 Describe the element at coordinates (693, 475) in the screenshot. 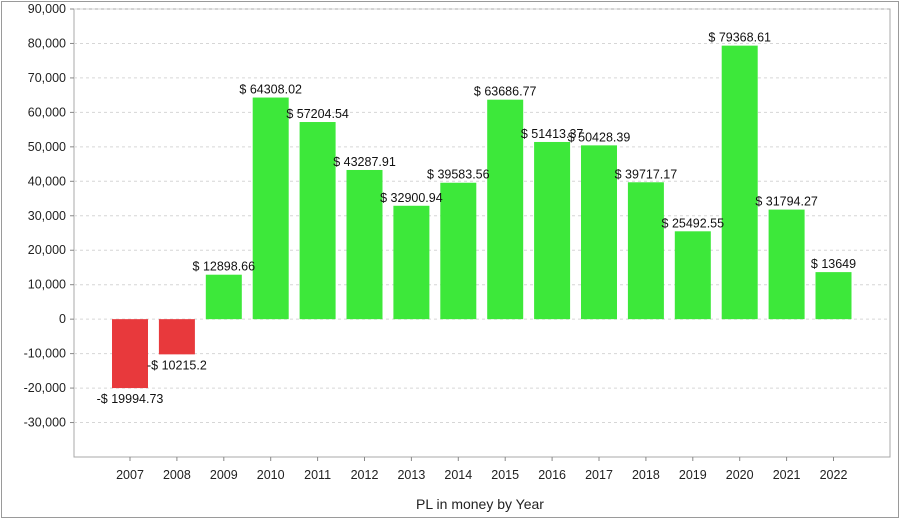

I see `x-tick-label-2019: 2019` at that location.